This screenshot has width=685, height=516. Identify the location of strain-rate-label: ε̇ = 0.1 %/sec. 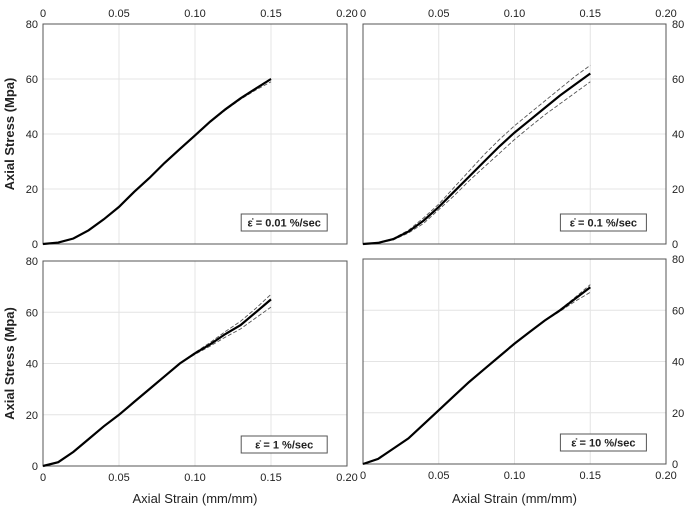
(603, 224).